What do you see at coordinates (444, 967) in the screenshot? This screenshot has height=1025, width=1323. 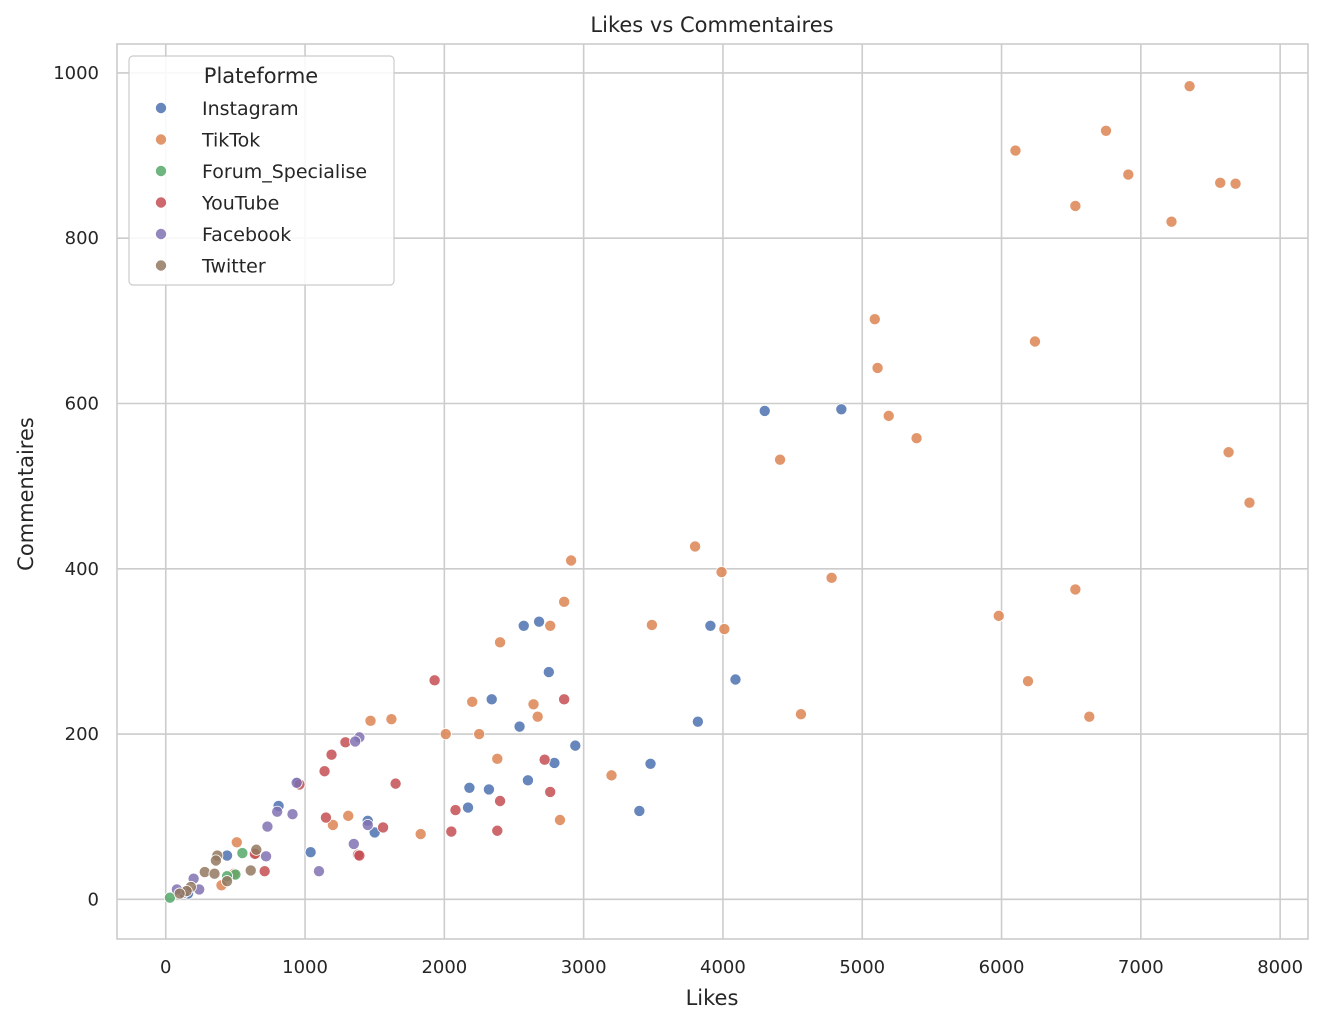 I see `x-tick-label: 2000` at bounding box center [444, 967].